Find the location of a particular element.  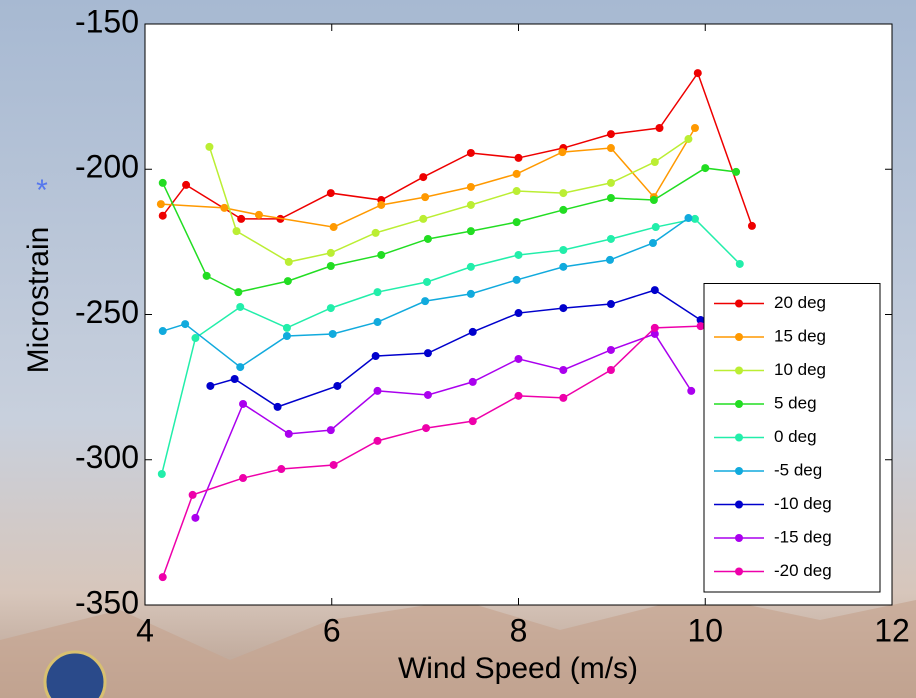

y-tick-label: -250 is located at coordinates (107, 312).